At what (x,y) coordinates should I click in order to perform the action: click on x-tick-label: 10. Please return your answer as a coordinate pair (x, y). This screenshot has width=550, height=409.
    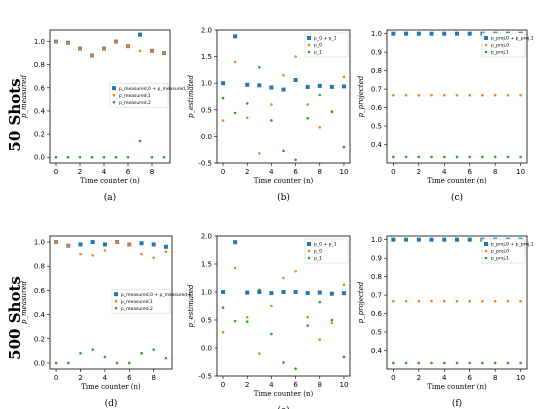
    Looking at the image, I should click on (520, 378).